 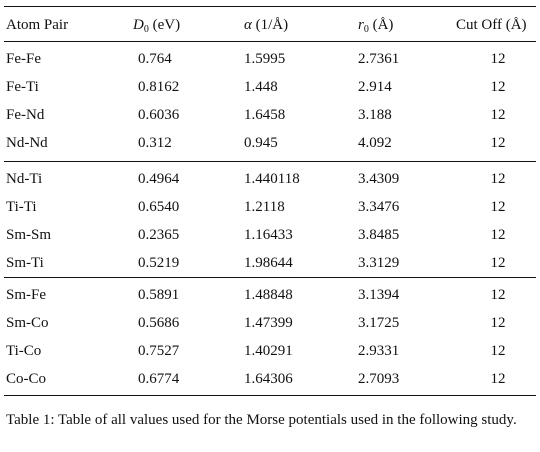 What do you see at coordinates (361, 25) in the screenshot?
I see `header-r0-symbol: r` at bounding box center [361, 25].